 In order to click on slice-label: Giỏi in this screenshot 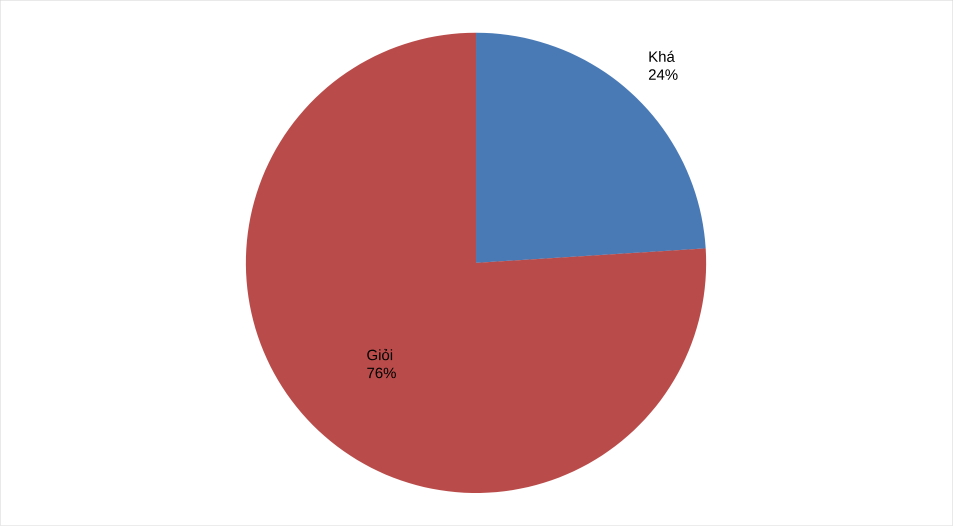, I will do `click(379, 354)`.